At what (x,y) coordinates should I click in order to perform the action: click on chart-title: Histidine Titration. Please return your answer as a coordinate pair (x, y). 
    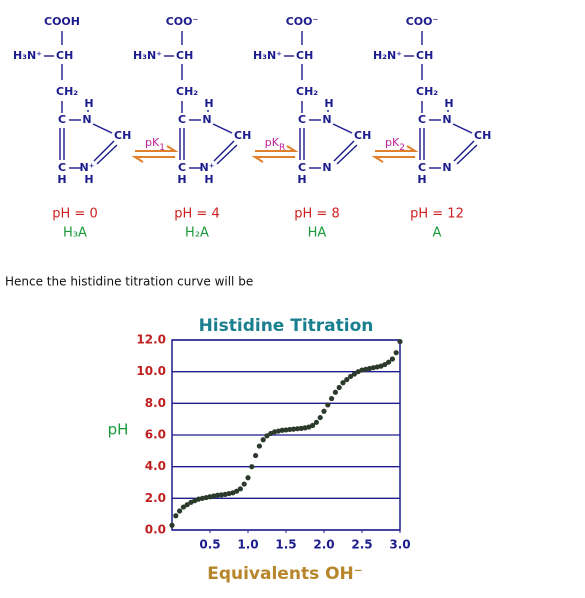
    Looking at the image, I should click on (286, 326).